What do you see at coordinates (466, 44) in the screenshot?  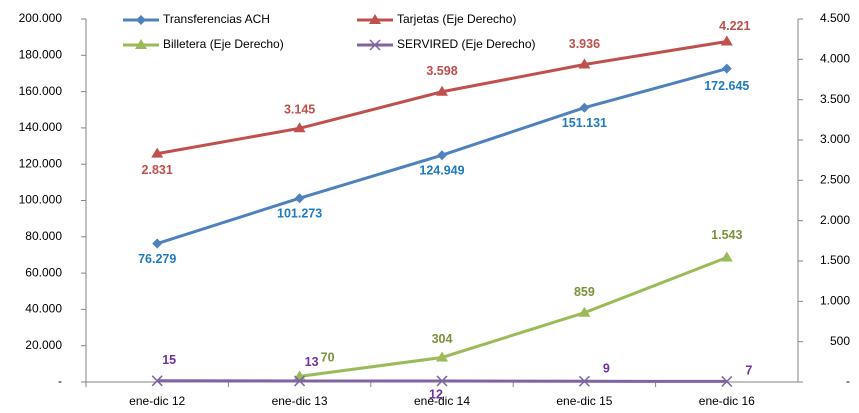 I see `legend-label: SERVIRED (Eje Derecho)` at bounding box center [466, 44].